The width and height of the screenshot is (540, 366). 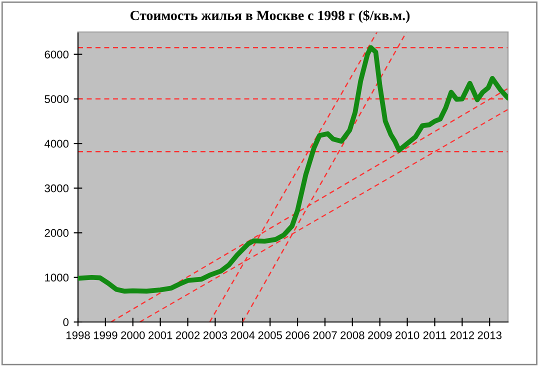 I want to click on x-tick-label: 2001, so click(x=160, y=335).